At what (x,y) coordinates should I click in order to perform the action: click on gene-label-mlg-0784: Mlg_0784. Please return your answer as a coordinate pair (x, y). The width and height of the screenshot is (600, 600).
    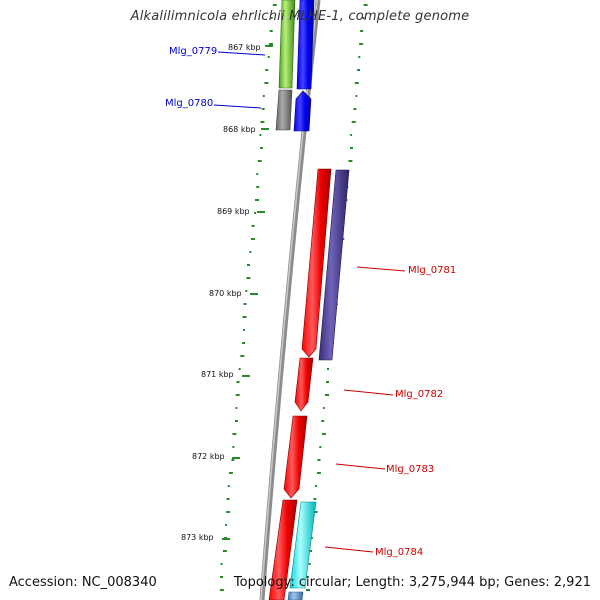
    Looking at the image, I should click on (399, 552).